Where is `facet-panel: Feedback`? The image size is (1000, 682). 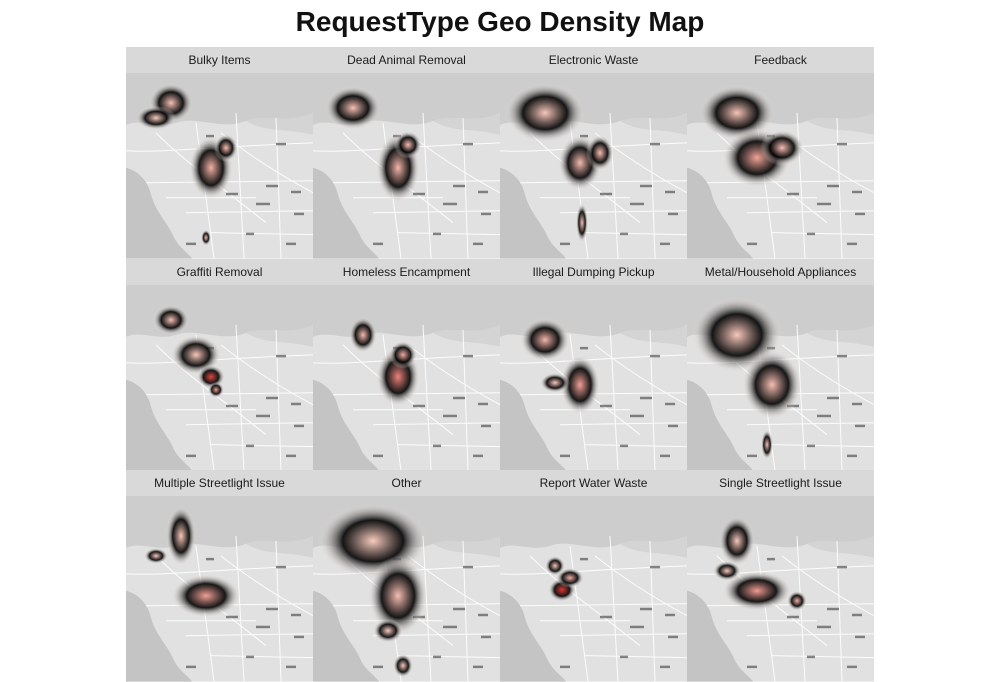
facet-panel: Feedback is located at coordinates (780, 153).